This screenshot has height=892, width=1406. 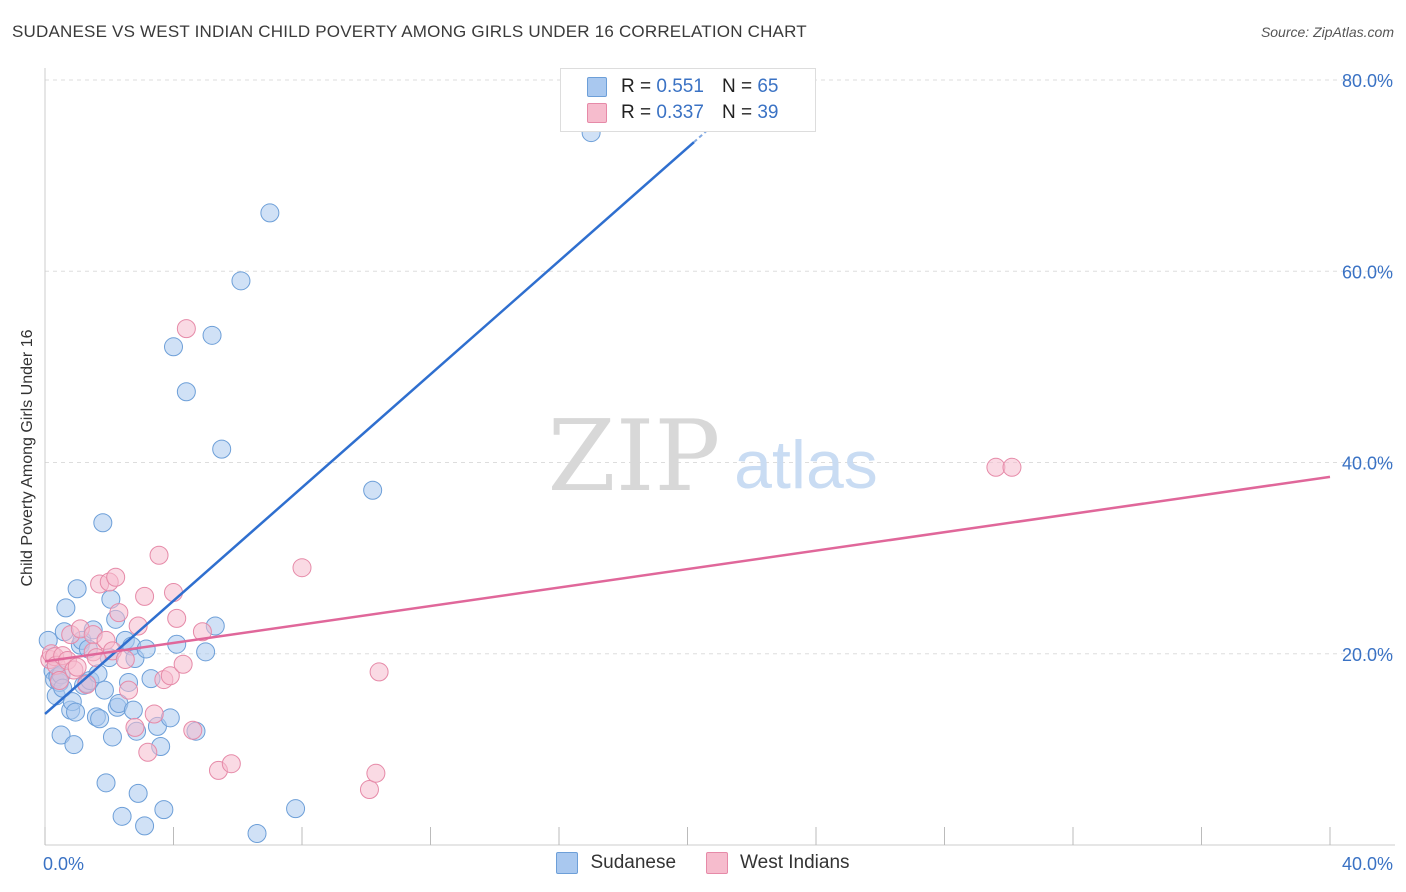 I want to click on watermark-atlas: atlas, so click(x=806, y=465).